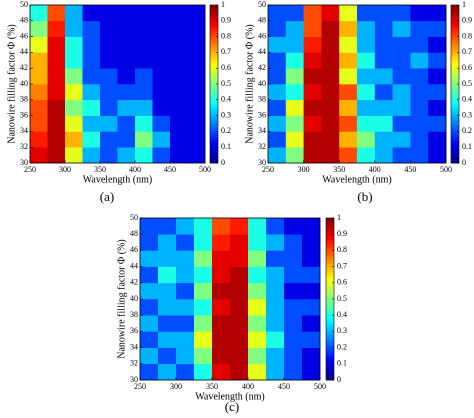 This screenshot has height=418, width=474. What do you see at coordinates (24, 114) in the screenshot?
I see `y-tick-label: 36` at bounding box center [24, 114].